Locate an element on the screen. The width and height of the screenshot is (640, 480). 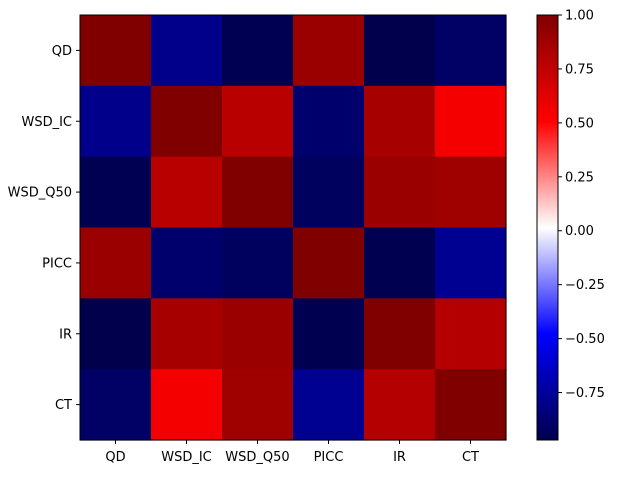
y-tick-label: PICC is located at coordinates (57, 263).